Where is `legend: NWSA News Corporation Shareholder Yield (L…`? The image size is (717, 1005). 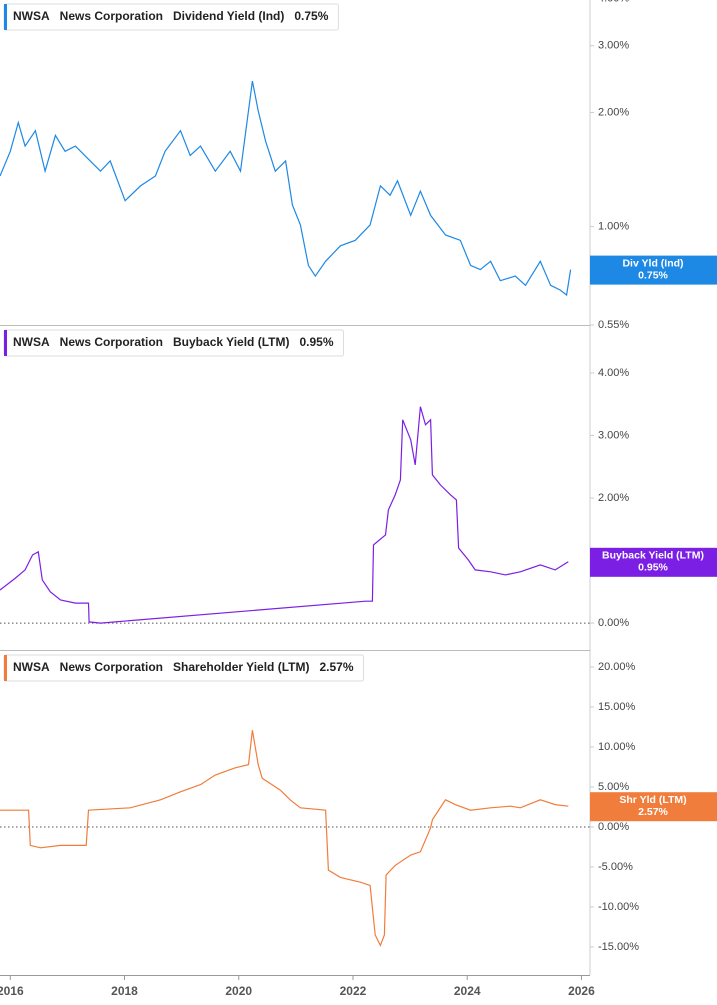 legend: NWSA News Corporation Shareholder Yield (L… is located at coordinates (184, 668).